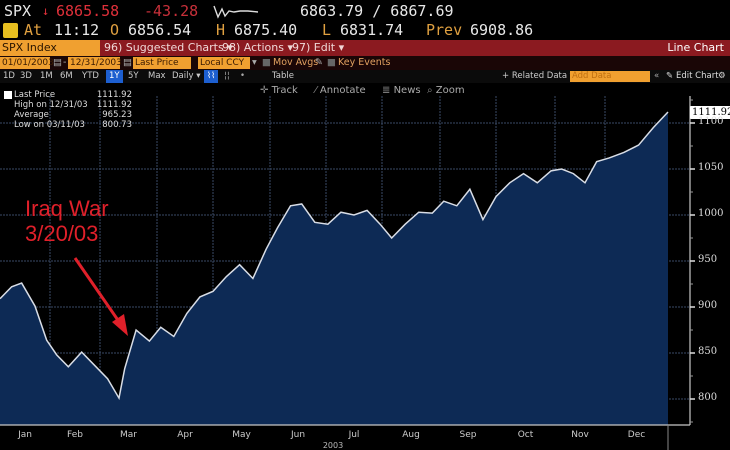  I want to click on table-toggle: Table, so click(283, 76).